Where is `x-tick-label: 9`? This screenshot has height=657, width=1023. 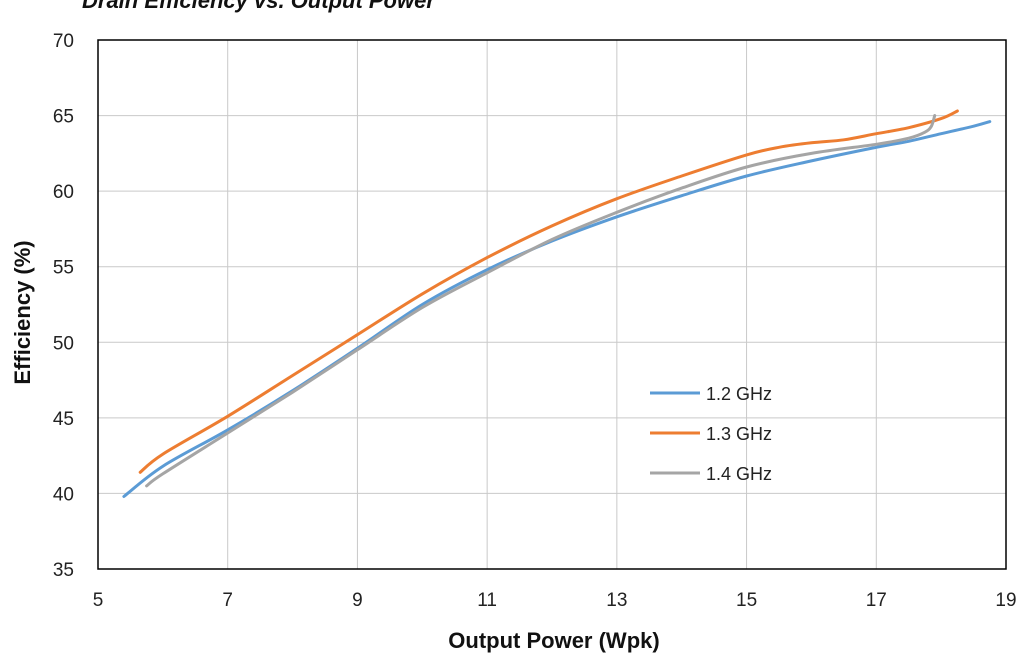
x-tick-label: 9 is located at coordinates (357, 600).